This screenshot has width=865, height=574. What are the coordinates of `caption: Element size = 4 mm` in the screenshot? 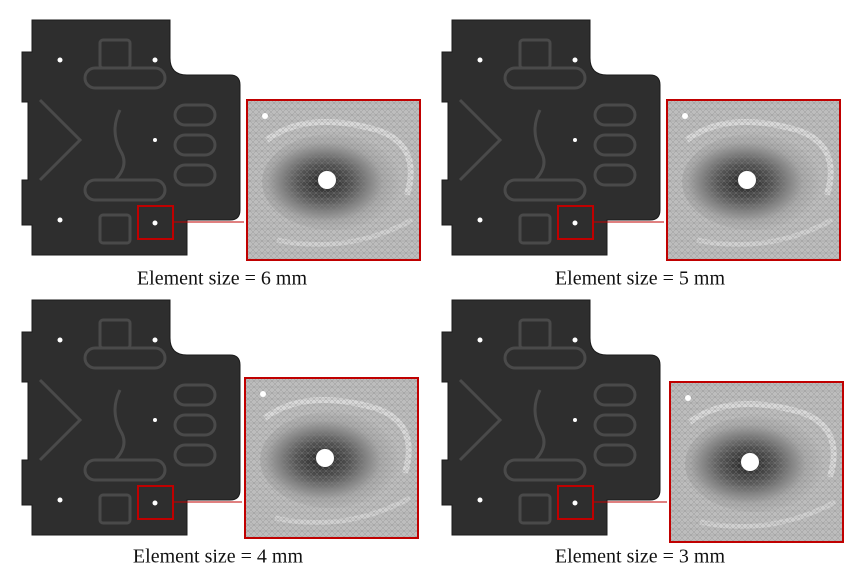 It's located at (218, 557).